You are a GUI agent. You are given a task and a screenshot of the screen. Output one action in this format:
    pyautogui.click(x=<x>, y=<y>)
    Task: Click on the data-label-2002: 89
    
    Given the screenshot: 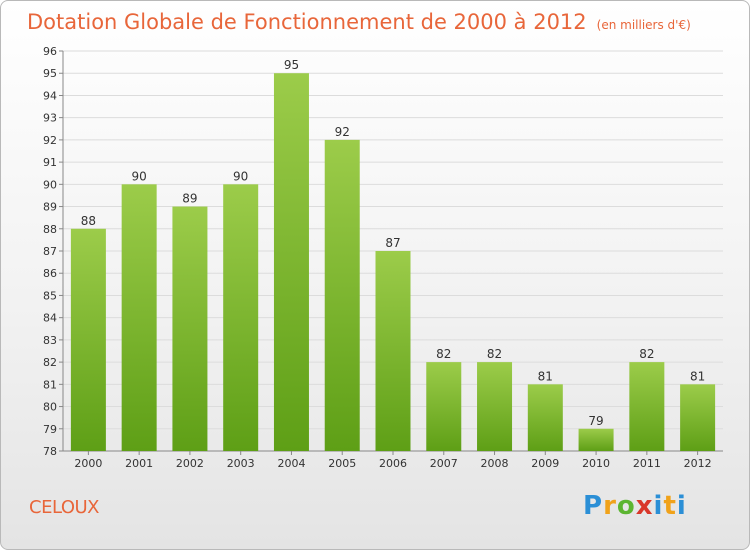 What is the action you would take?
    pyautogui.click(x=189, y=199)
    